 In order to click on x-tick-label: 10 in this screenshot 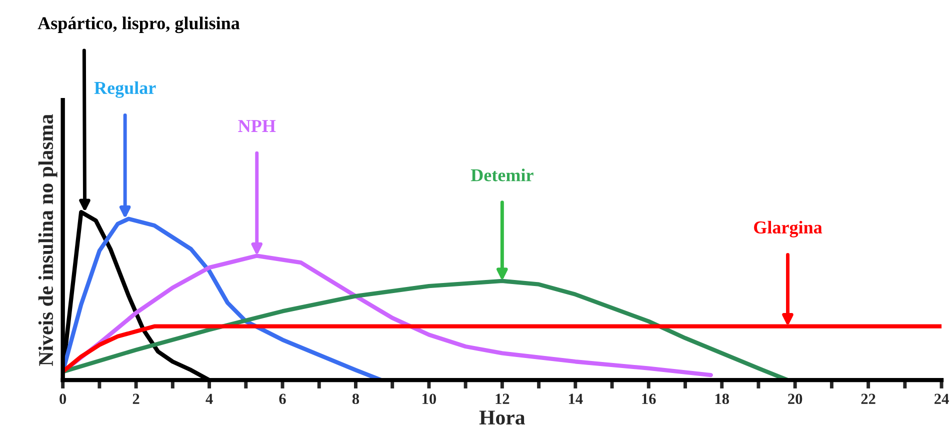, I will do `click(429, 399)`.